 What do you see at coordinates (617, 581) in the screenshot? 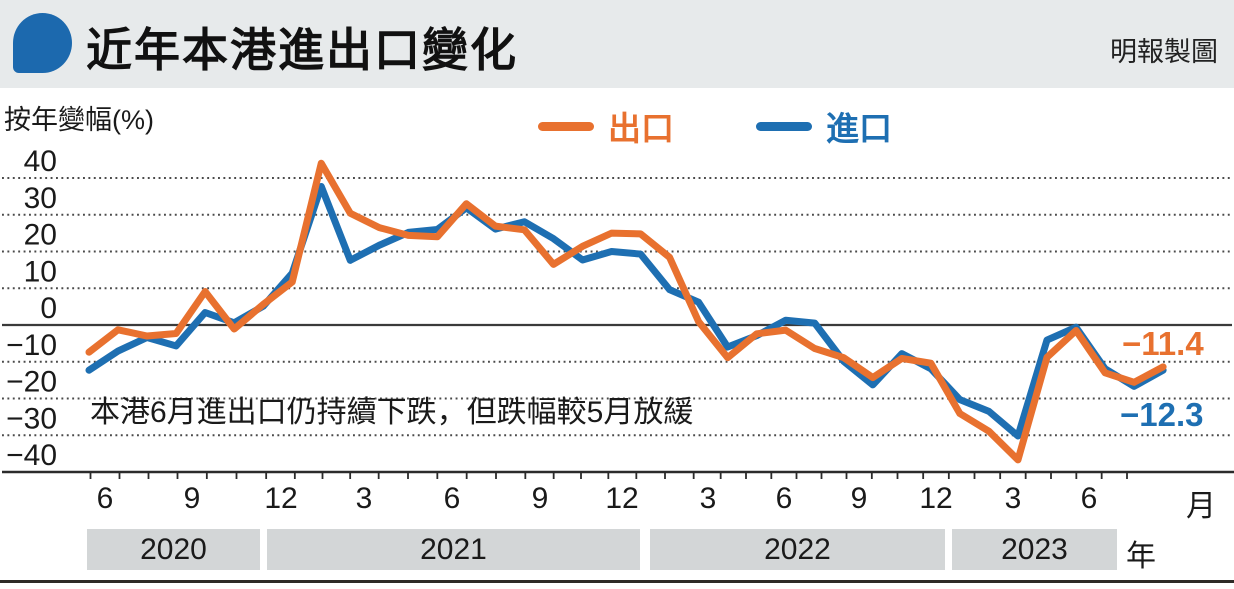
I see `bottom-rule` at bounding box center [617, 581].